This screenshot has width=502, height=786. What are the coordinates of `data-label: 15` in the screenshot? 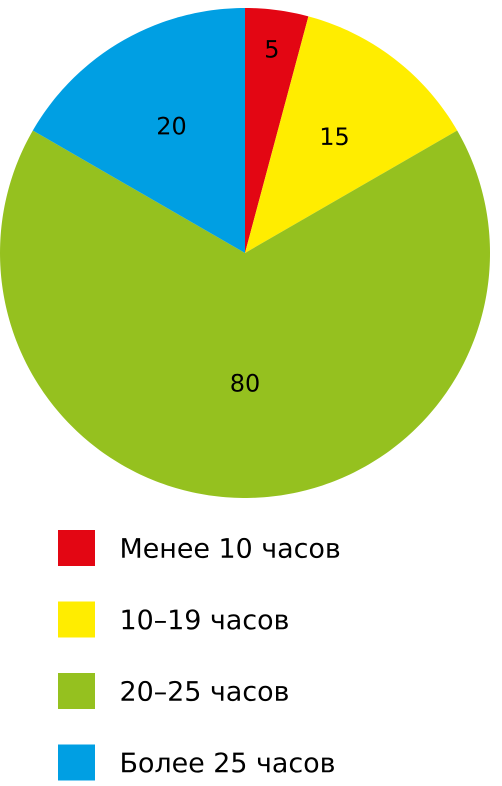 It's located at (335, 136).